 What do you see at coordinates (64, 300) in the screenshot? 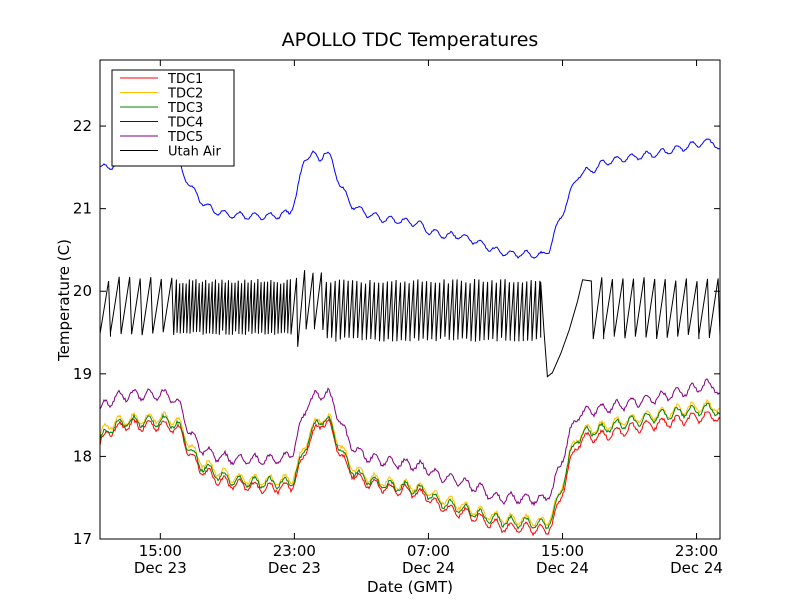
I see `y-axis-label: Temperature (C)` at bounding box center [64, 300].